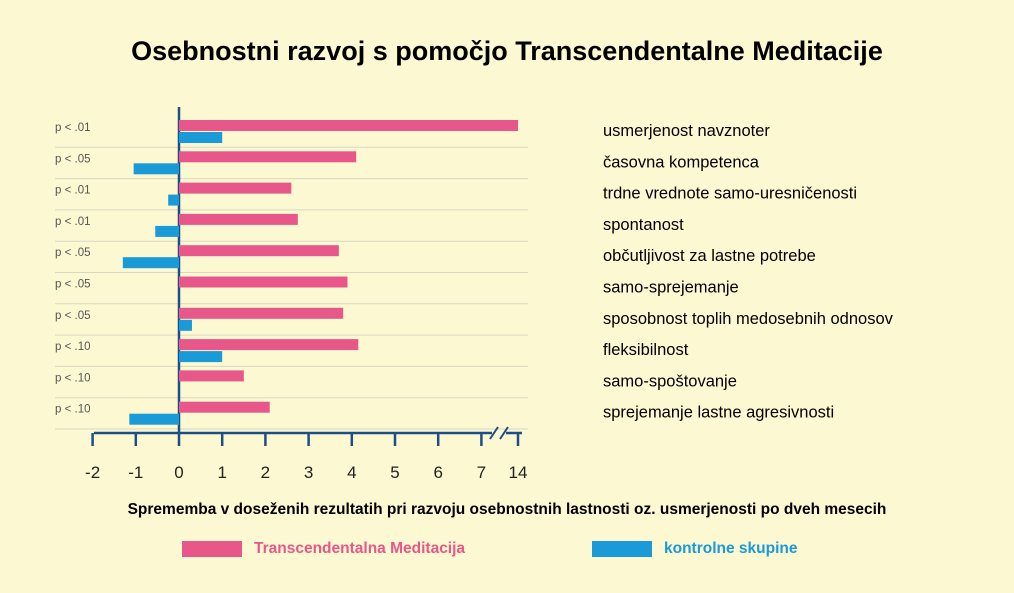 The height and width of the screenshot is (593, 1014). Describe the element at coordinates (731, 548) in the screenshot. I see `legend-label-control: kontrolne skupine` at that location.